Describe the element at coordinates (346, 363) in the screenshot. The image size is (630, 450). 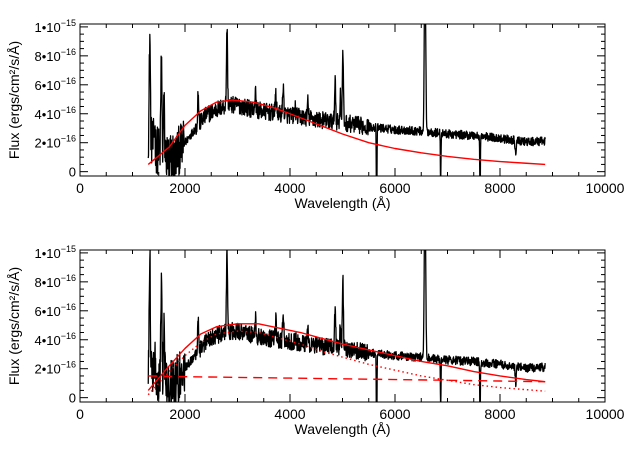
I see `component-dotted-line` at that location.